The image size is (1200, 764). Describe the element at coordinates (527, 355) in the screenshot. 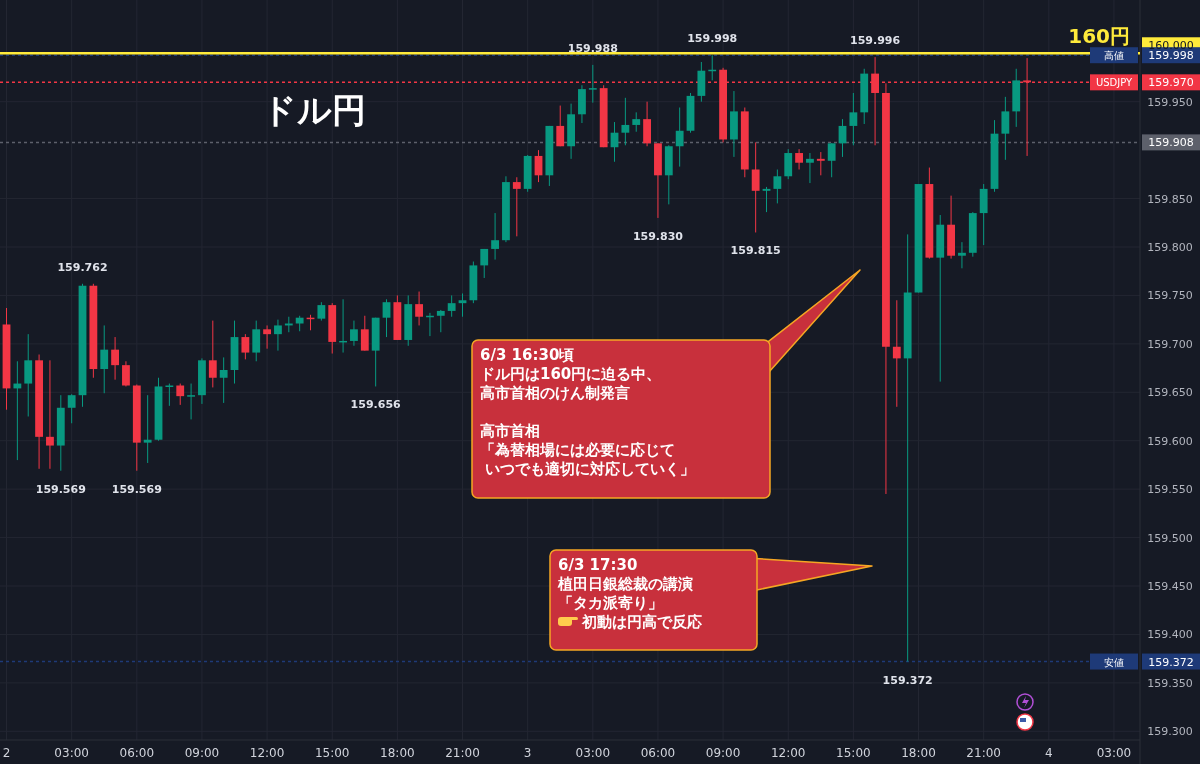

I see `annotation: 6/3 16:30頃` at that location.